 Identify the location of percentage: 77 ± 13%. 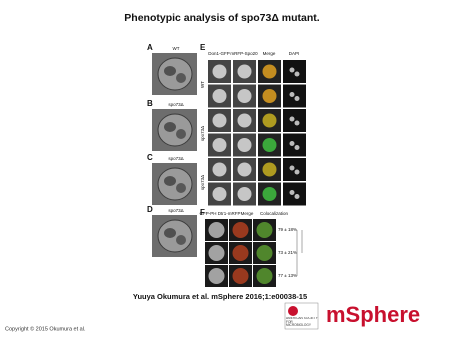
(287, 275).